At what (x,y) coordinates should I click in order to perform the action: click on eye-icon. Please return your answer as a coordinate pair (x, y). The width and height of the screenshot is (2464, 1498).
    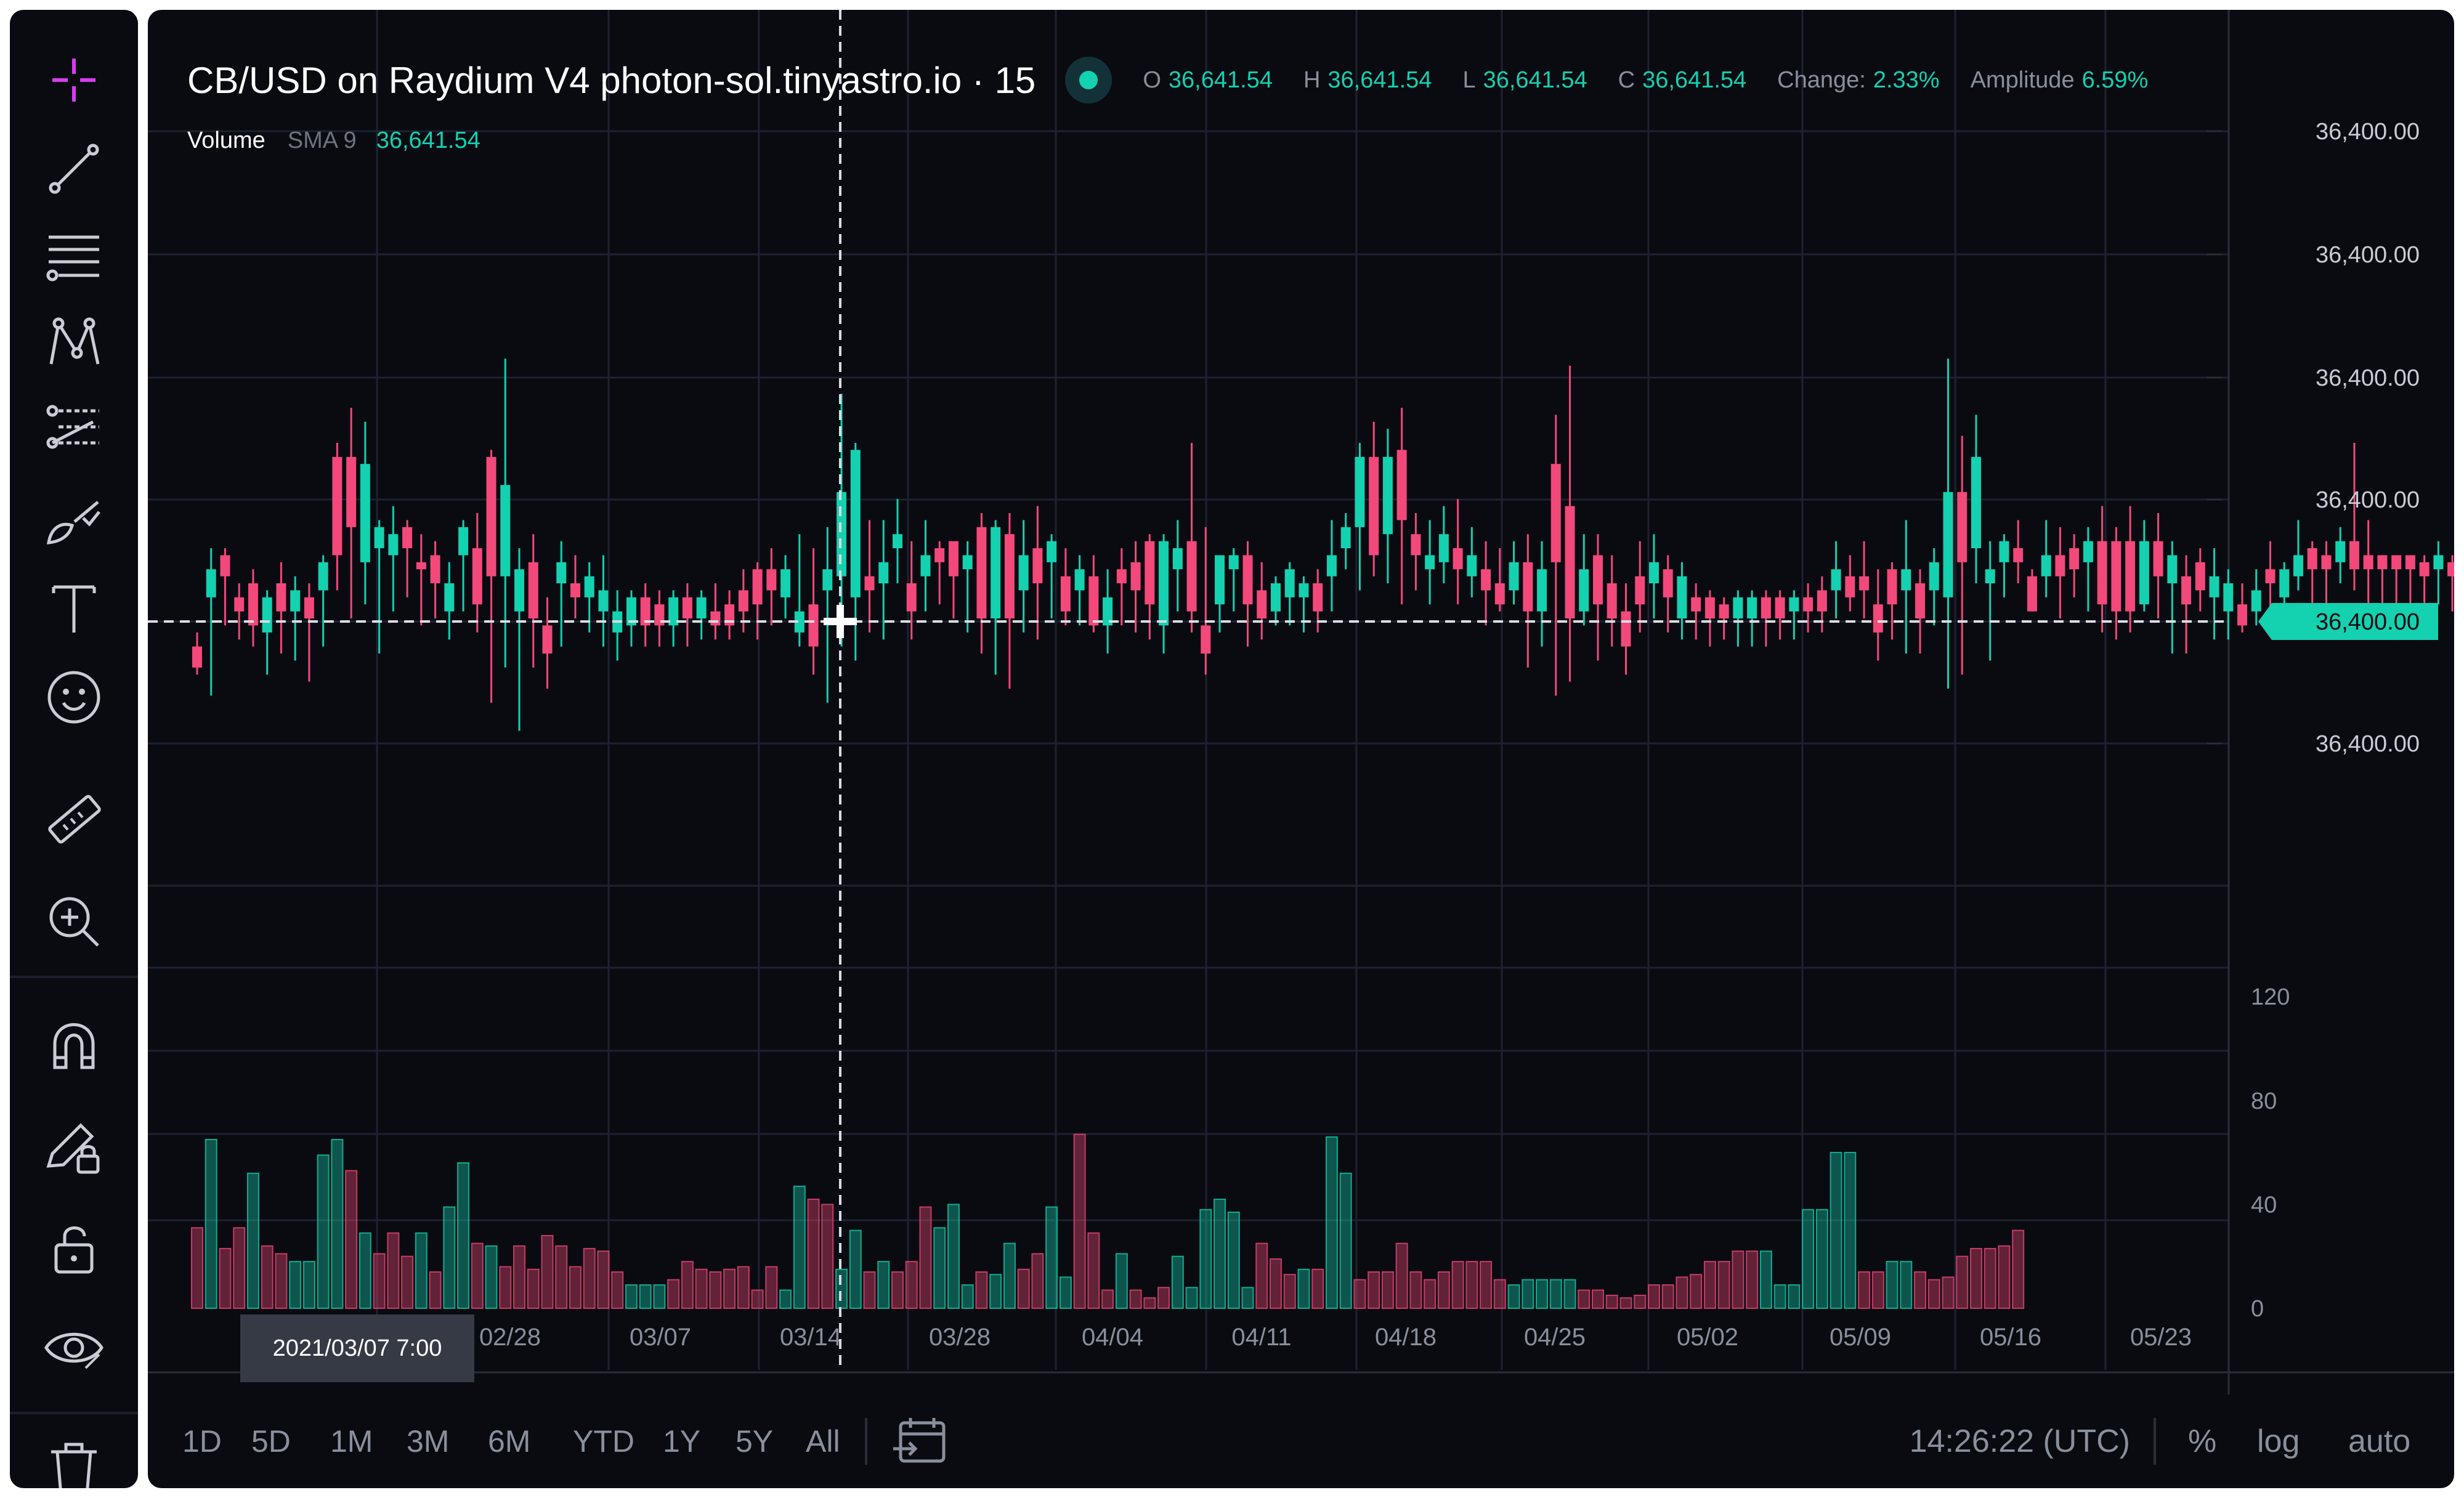
    Looking at the image, I should click on (74, 1348).